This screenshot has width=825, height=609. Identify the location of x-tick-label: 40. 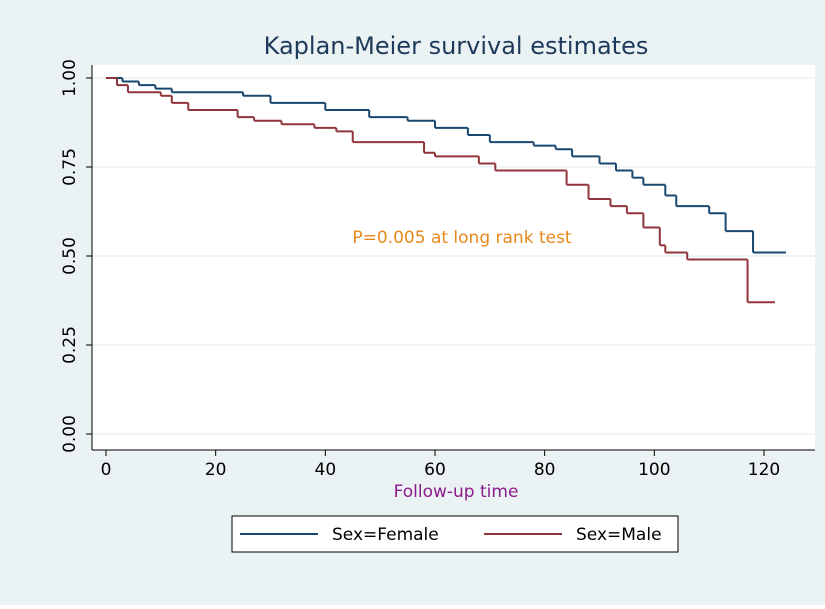
(326, 470).